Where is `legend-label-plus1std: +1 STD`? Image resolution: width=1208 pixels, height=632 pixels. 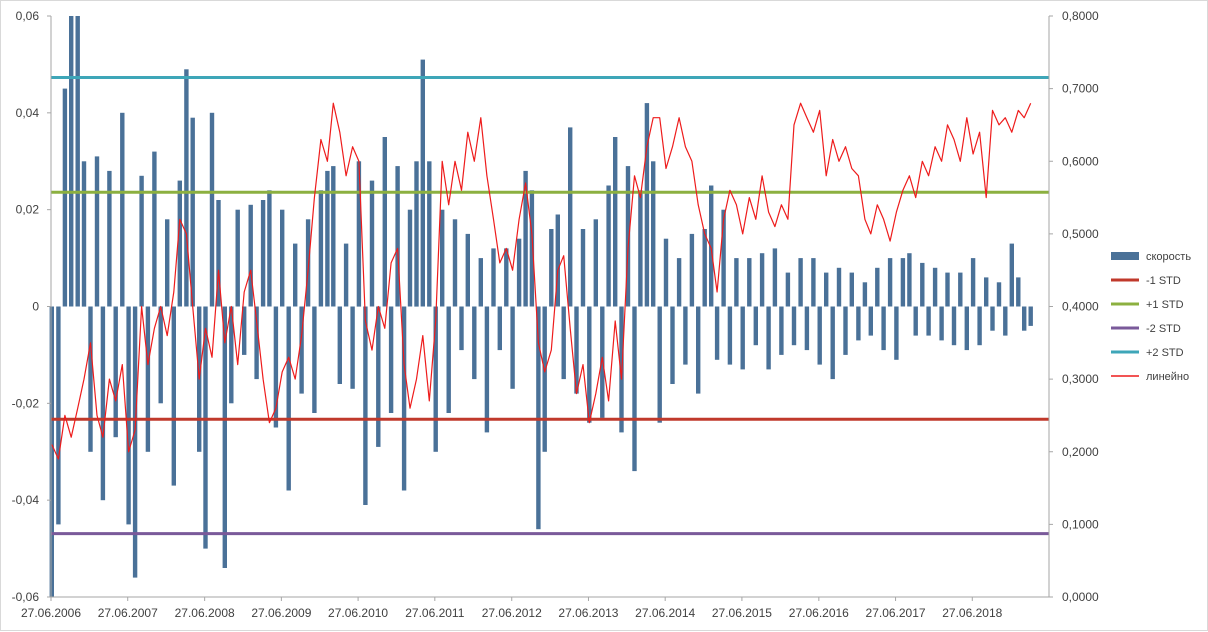
legend-label-plus1std: +1 STD is located at coordinates (1165, 305).